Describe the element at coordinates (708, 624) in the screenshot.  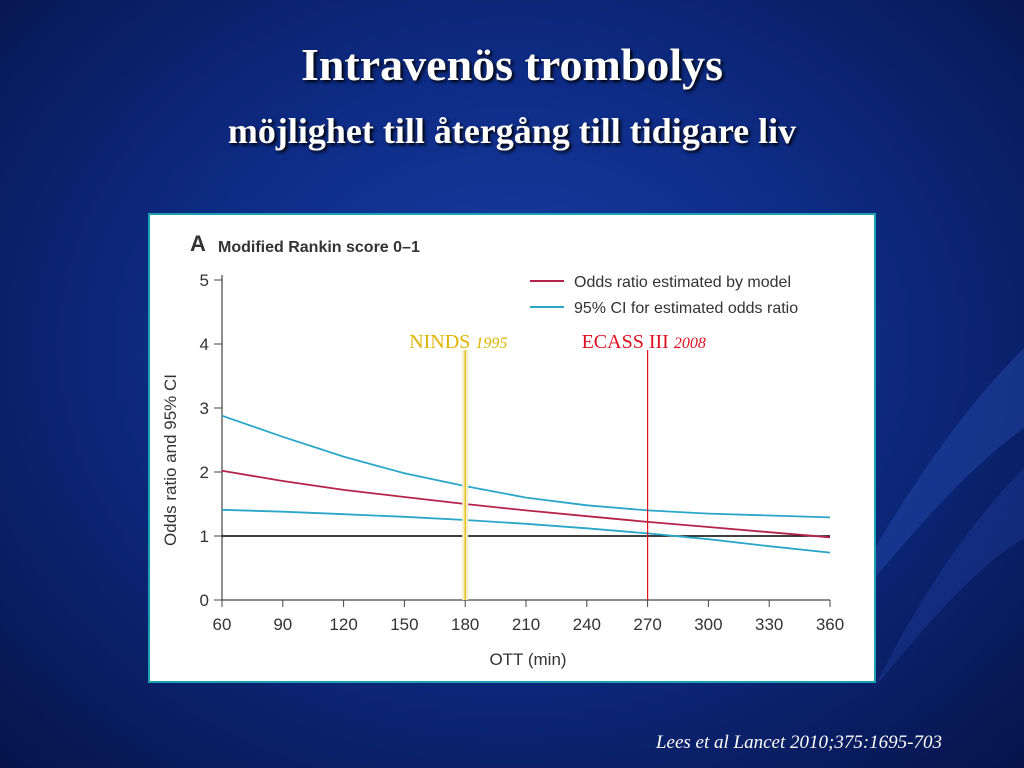
I see `x-tick-label: 300` at that location.